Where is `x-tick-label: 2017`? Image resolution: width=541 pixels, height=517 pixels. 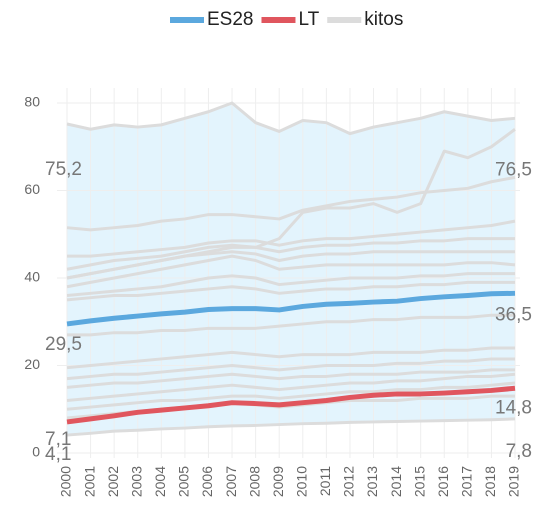
x-tick-label: 2017 is located at coordinates (467, 481).